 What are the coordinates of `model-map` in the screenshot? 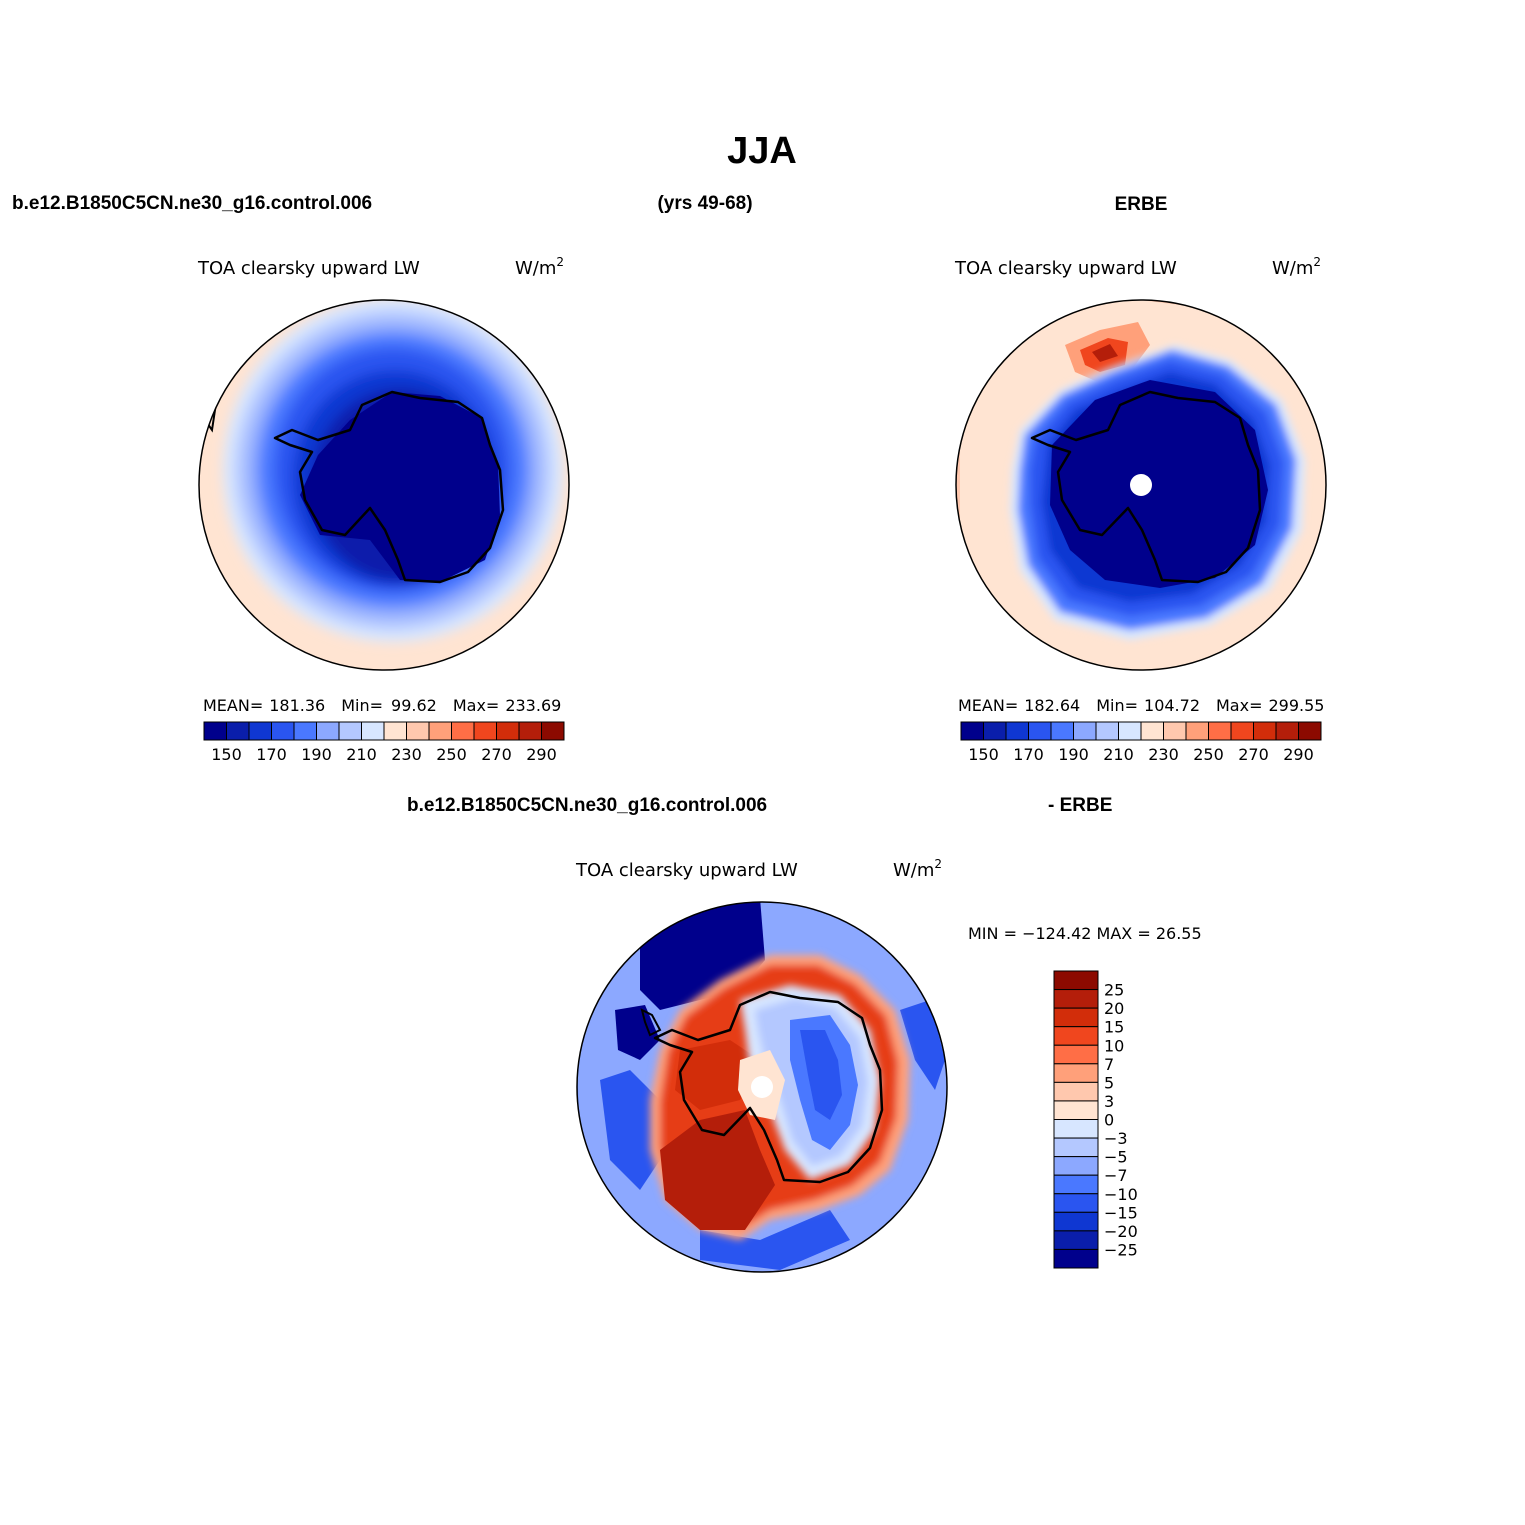 It's located at (384, 485).